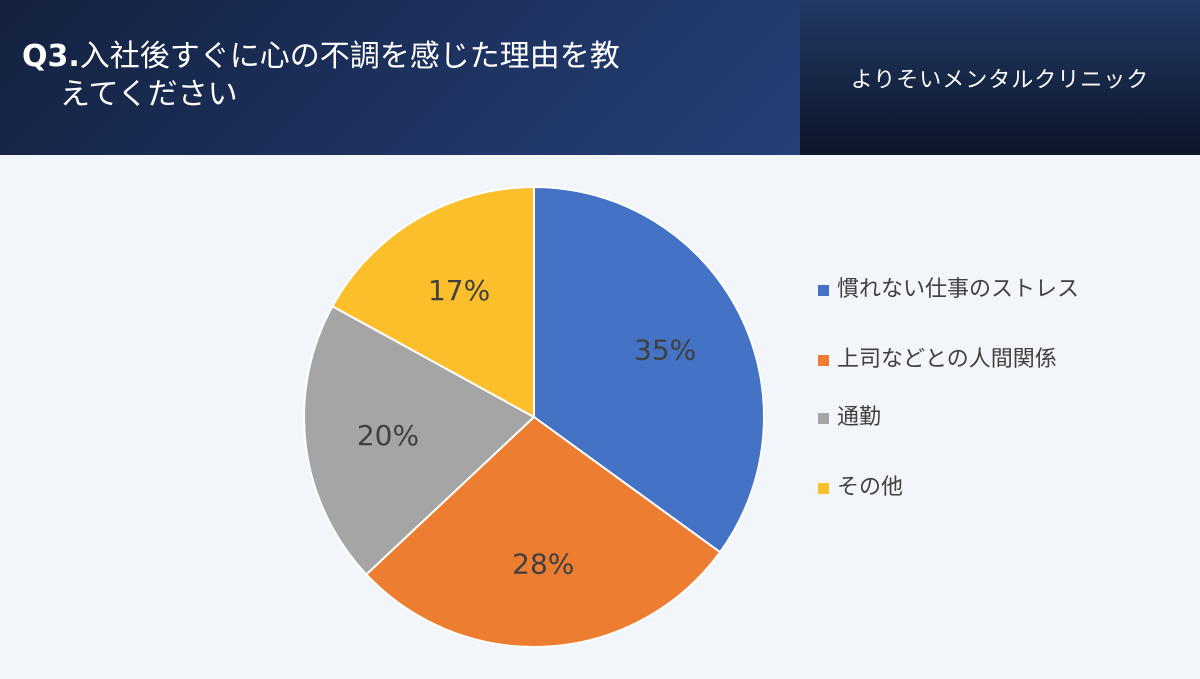 The width and height of the screenshot is (1200, 679). What do you see at coordinates (543, 531) in the screenshot?
I see `pie-slice-relationships` at bounding box center [543, 531].